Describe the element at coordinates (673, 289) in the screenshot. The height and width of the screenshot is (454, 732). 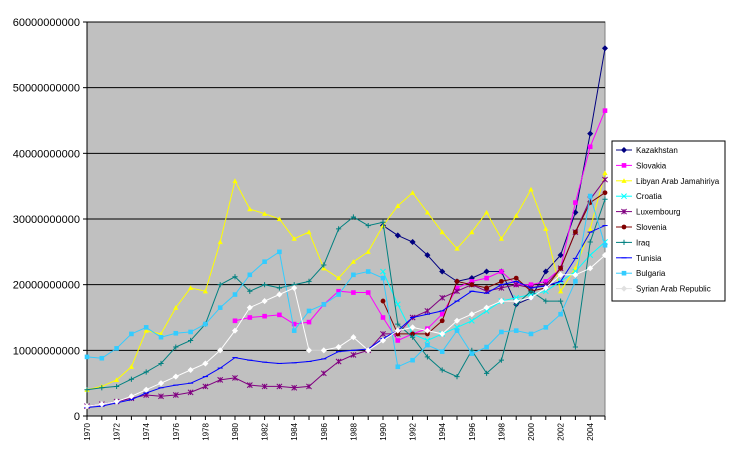
I see `legend-label: Syrian Arab Republic` at that location.